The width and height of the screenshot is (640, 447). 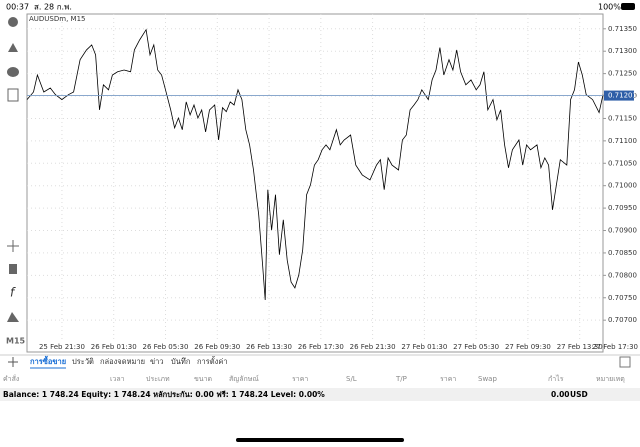 What do you see at coordinates (622, 231) in the screenshot?
I see `y-tick-label: 0.70900` at bounding box center [622, 231].